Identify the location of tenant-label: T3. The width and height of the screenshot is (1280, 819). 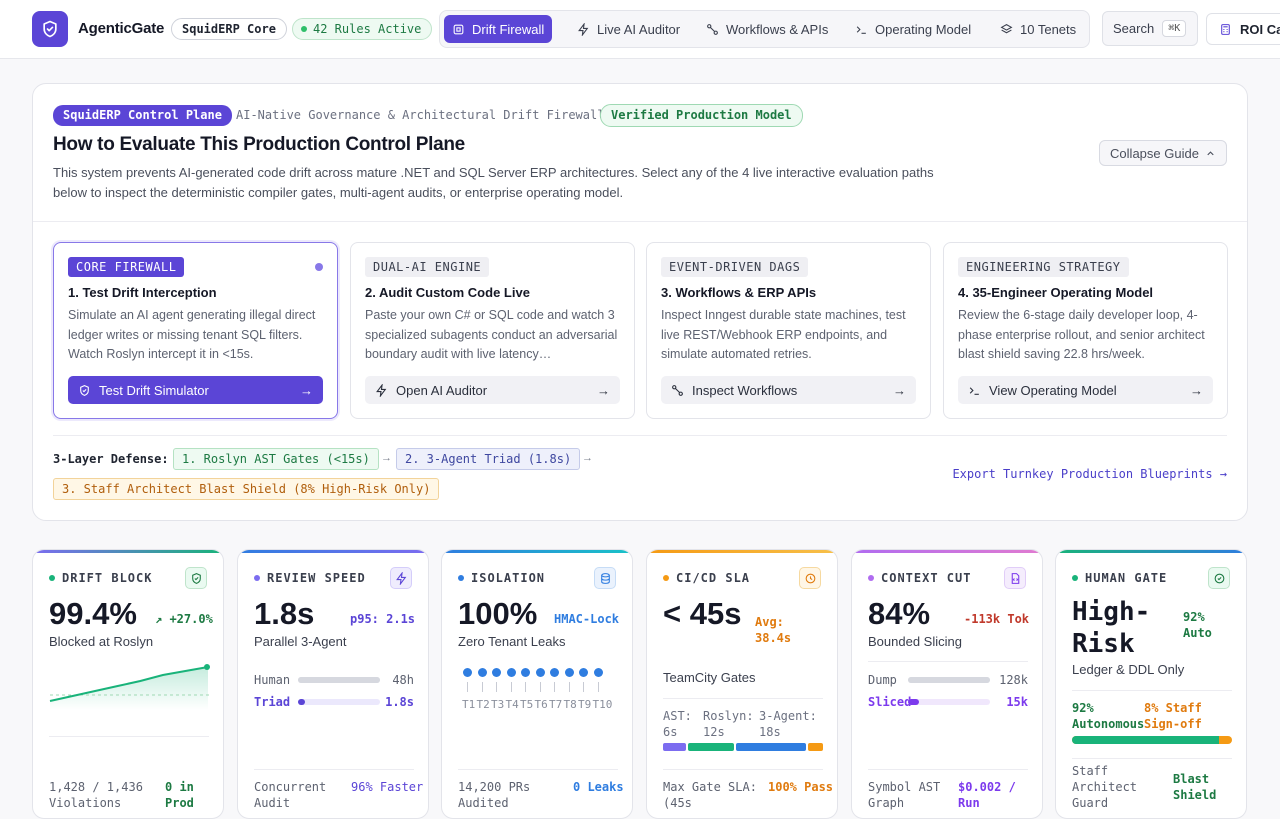
(498, 704).